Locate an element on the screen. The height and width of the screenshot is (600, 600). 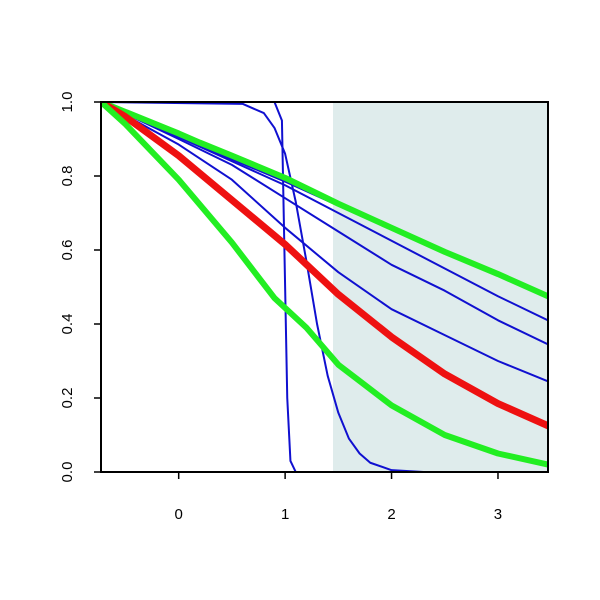
y-tick-label: 0.6 is located at coordinates (67, 250).